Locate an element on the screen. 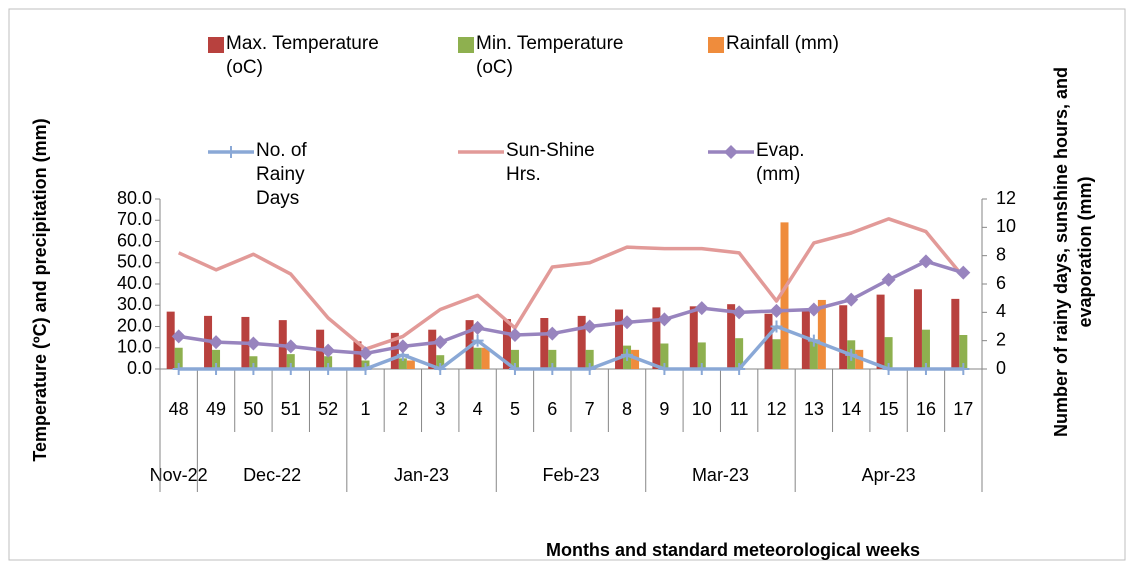 This screenshot has height=569, width=1135. y-tick-label: 60.0 is located at coordinates (134, 240).